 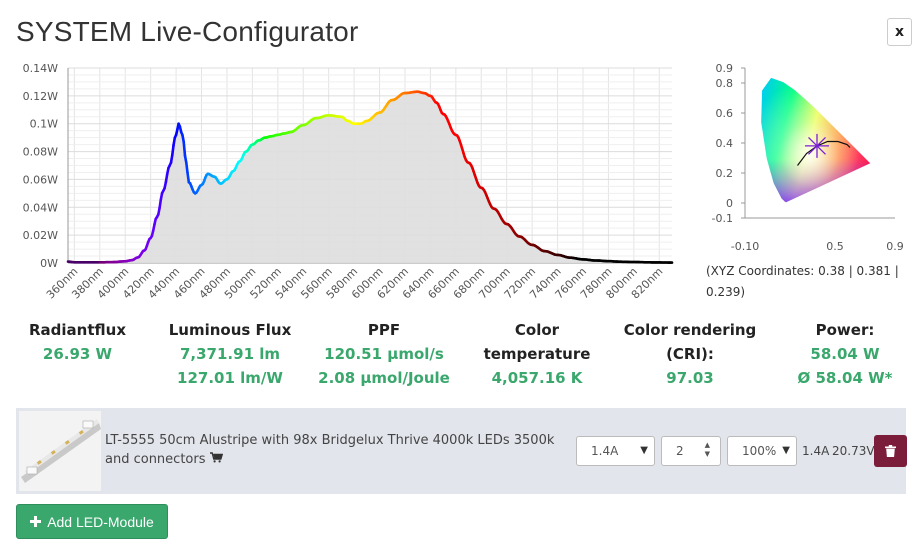 What do you see at coordinates (77, 330) in the screenshot?
I see `stat-label: Radiantflux` at bounding box center [77, 330].